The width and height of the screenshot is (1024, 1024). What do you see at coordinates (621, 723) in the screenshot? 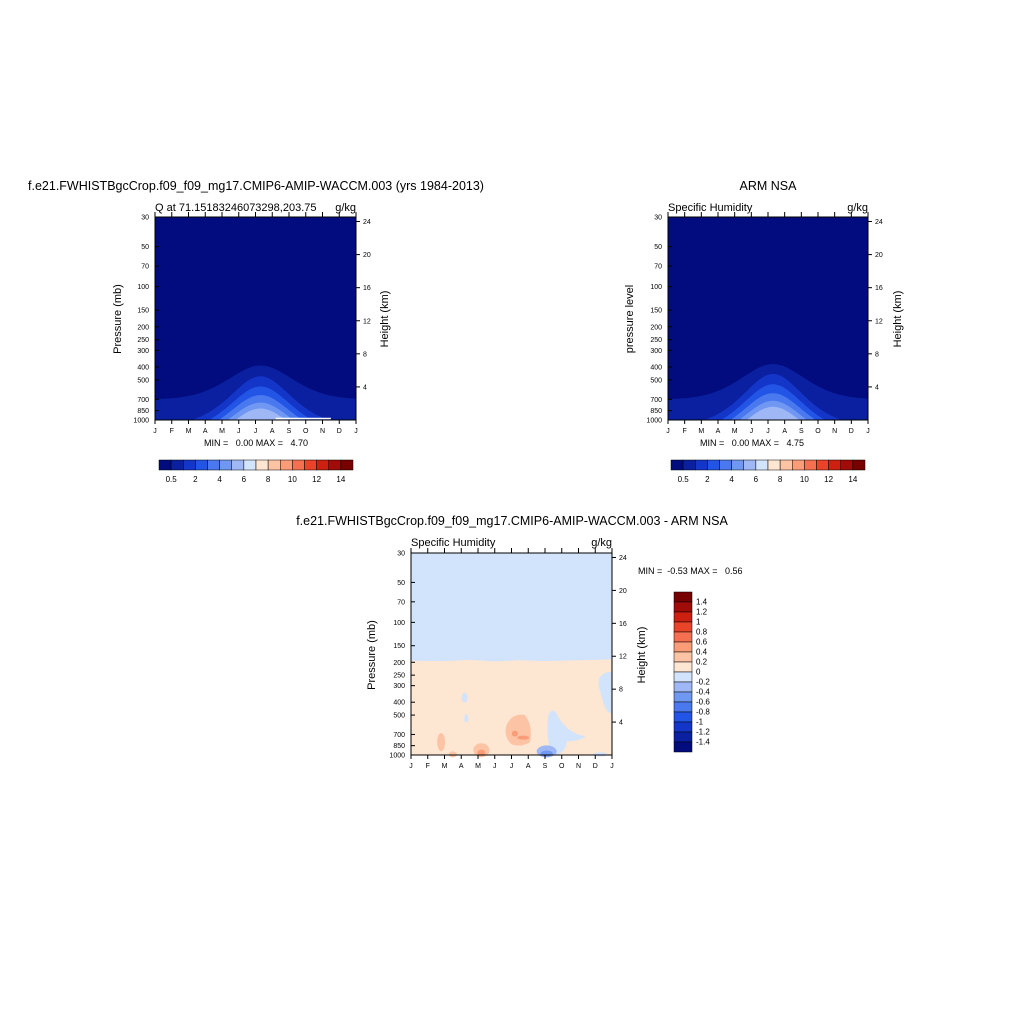
I see `y-right-tick-label: 4` at bounding box center [621, 723].